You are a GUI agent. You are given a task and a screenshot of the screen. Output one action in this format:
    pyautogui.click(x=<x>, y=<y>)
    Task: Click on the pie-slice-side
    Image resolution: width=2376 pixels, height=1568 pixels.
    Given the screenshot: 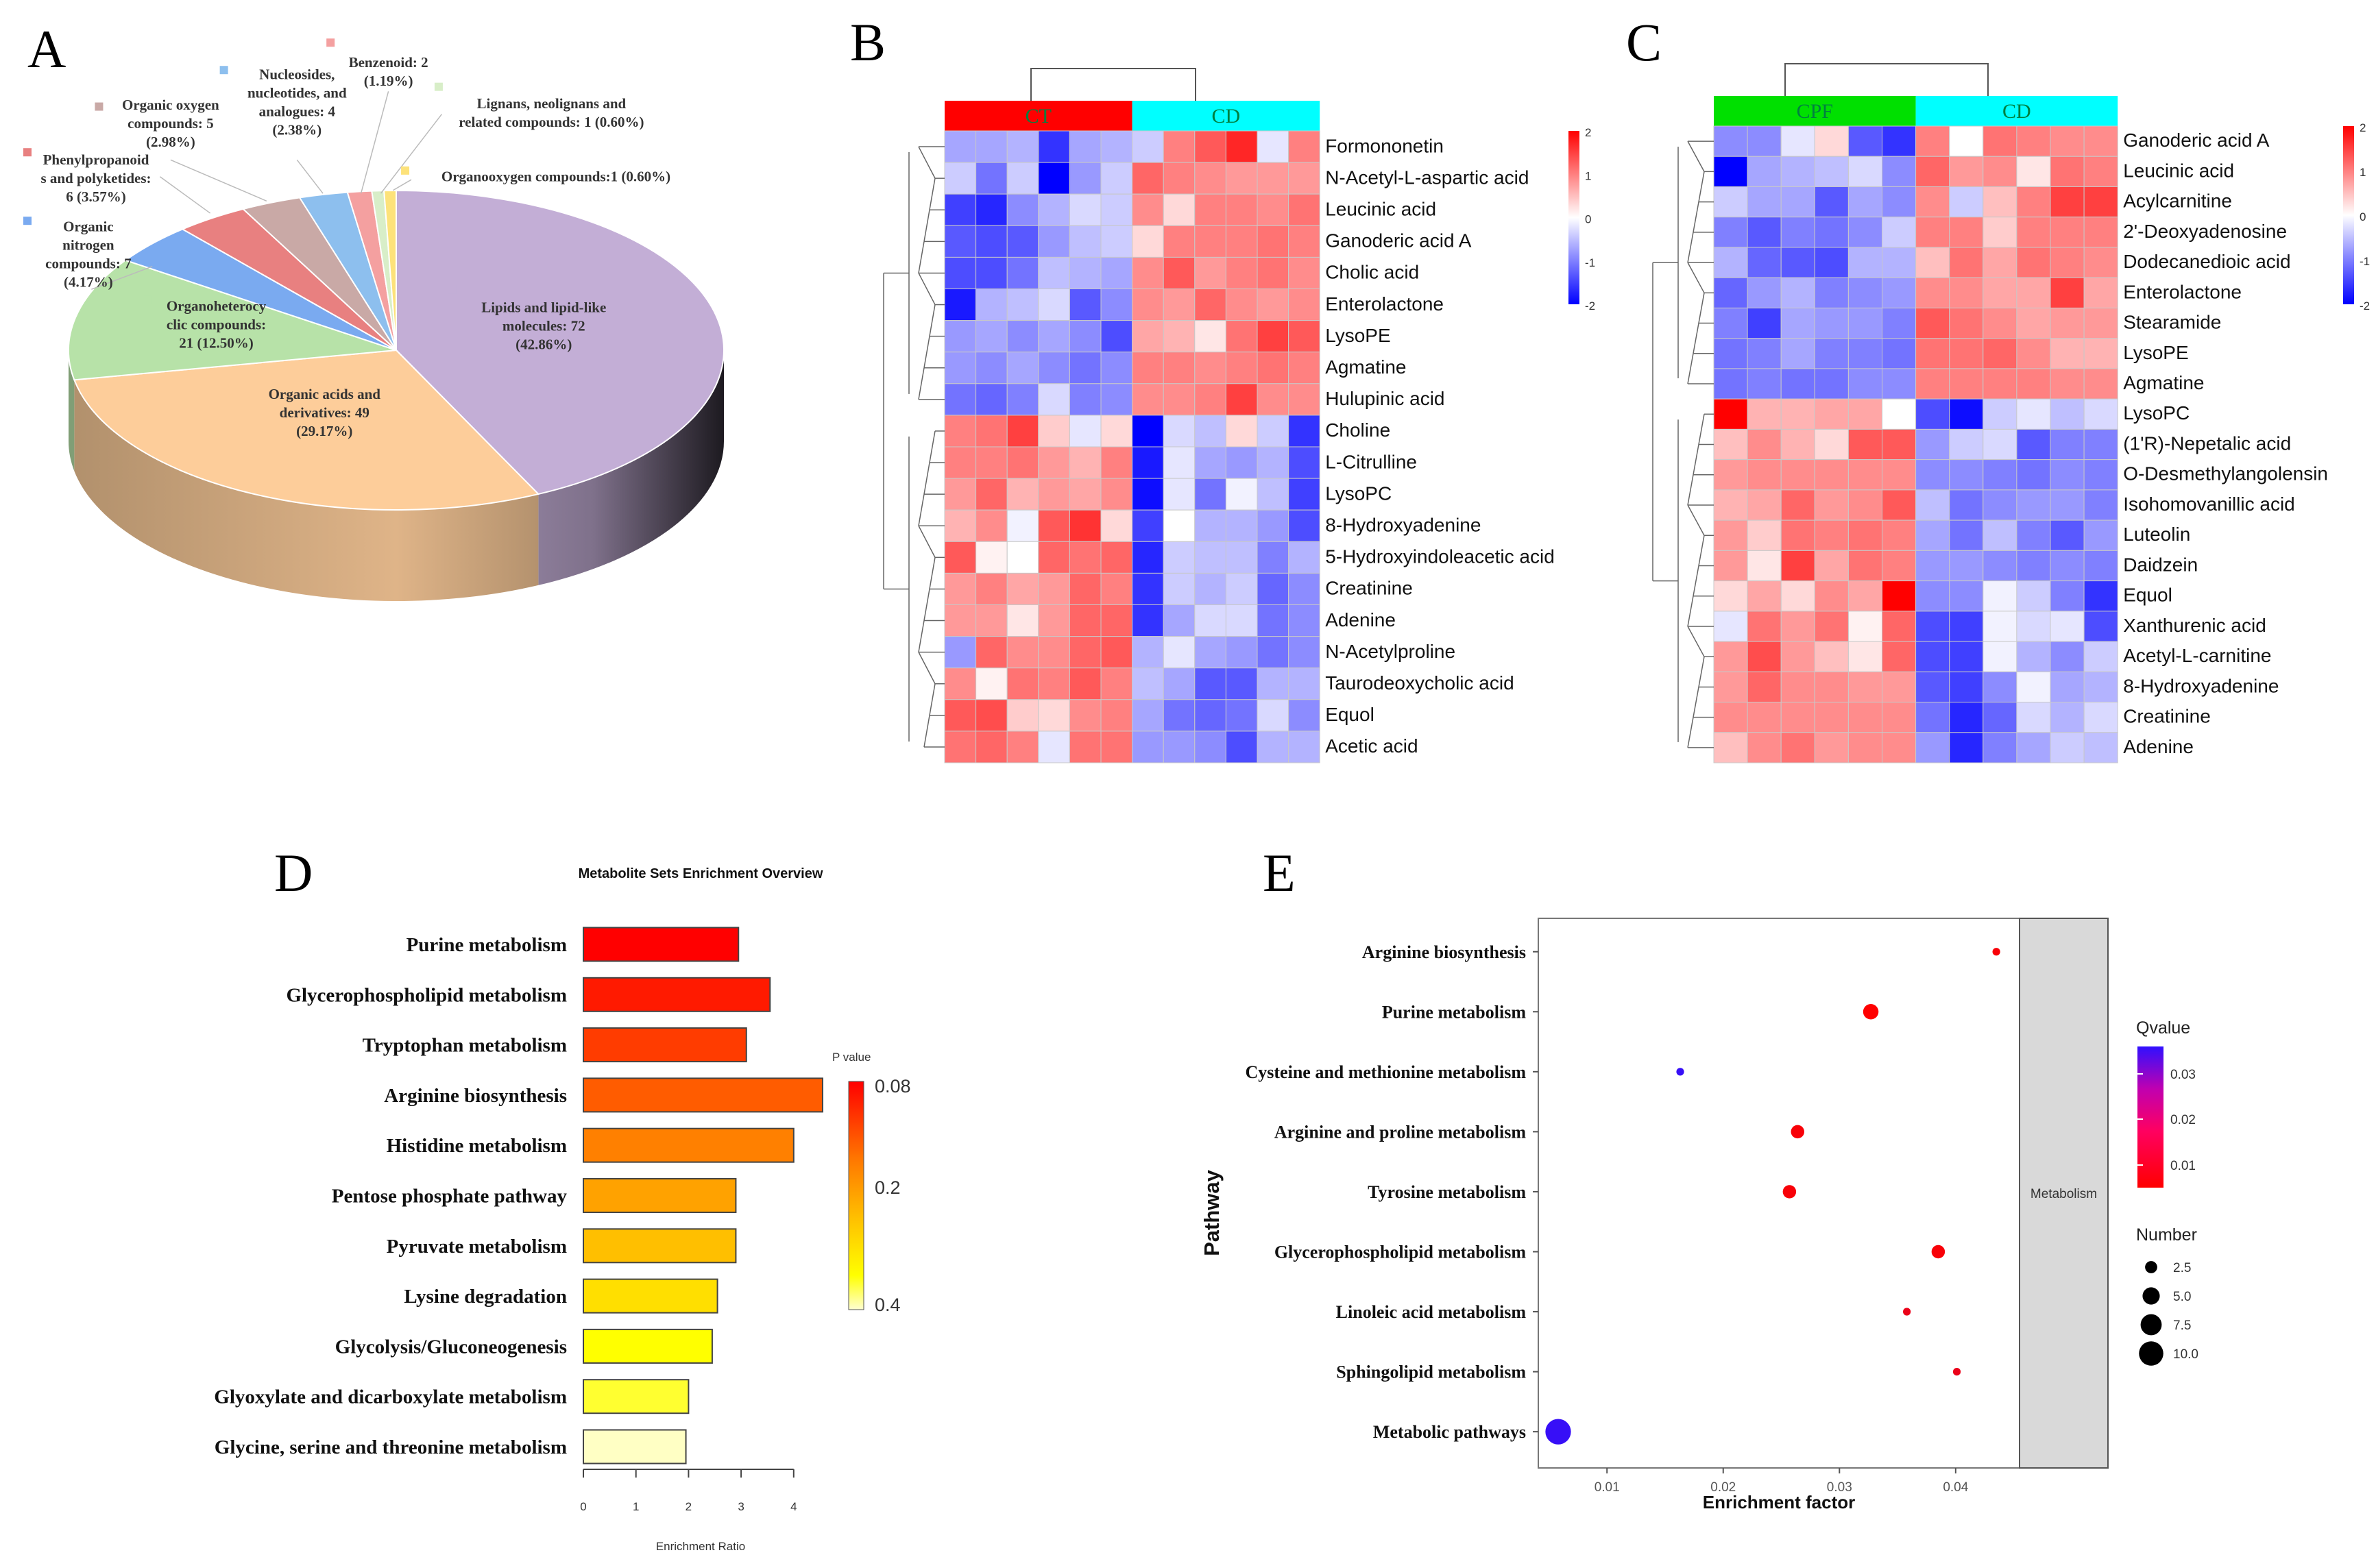 What is the action you would take?
    pyautogui.click(x=306, y=490)
    